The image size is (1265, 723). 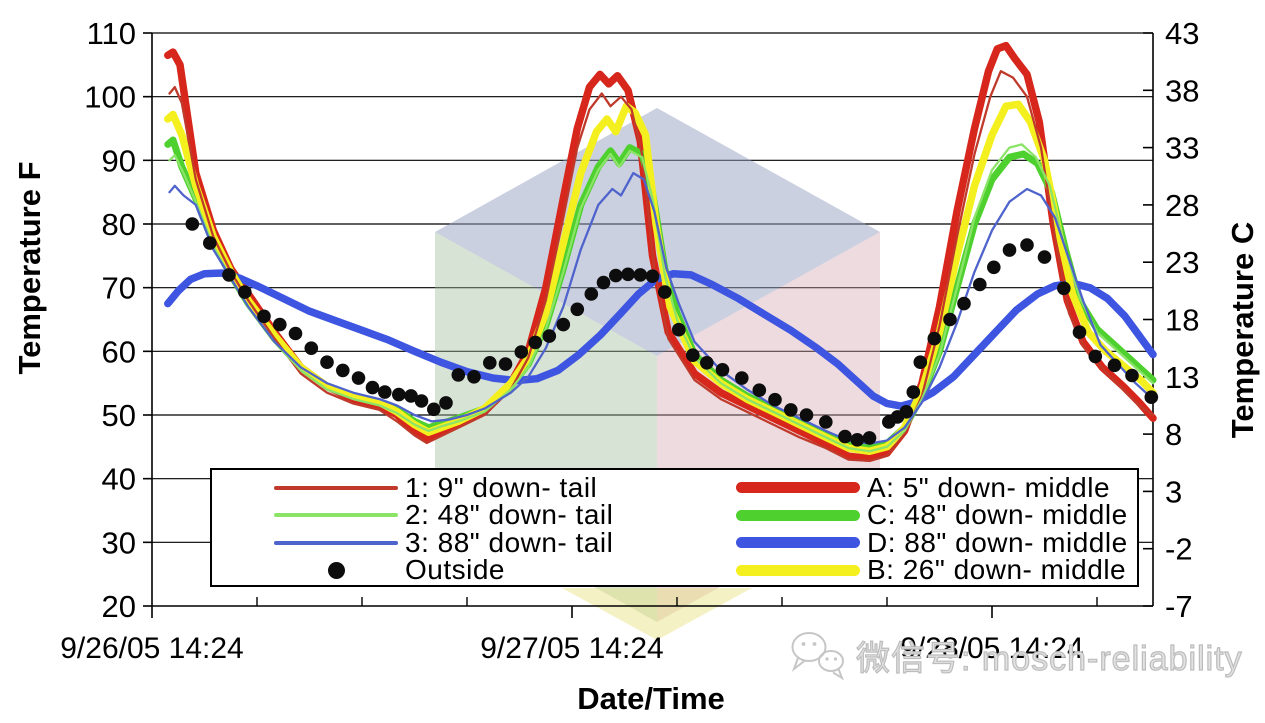 I want to click on y-left-tick-label: 30, so click(x=119, y=542).